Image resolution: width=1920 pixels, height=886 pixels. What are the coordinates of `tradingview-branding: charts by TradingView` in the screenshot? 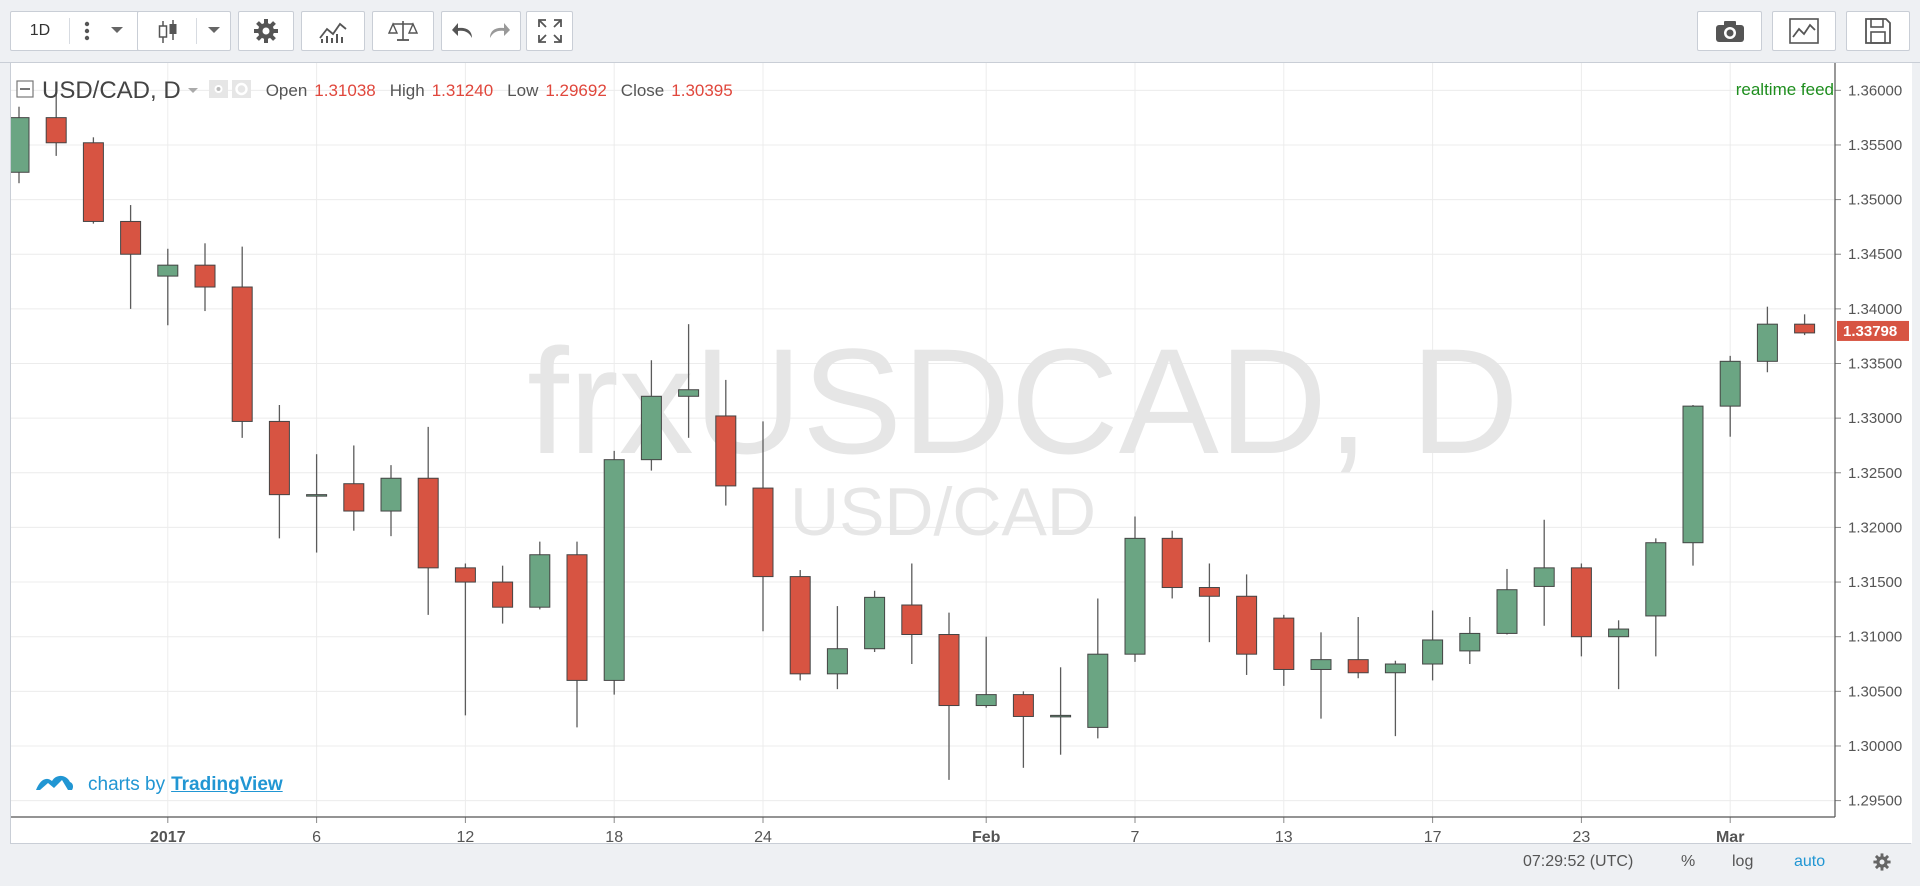 It's located at (158, 785).